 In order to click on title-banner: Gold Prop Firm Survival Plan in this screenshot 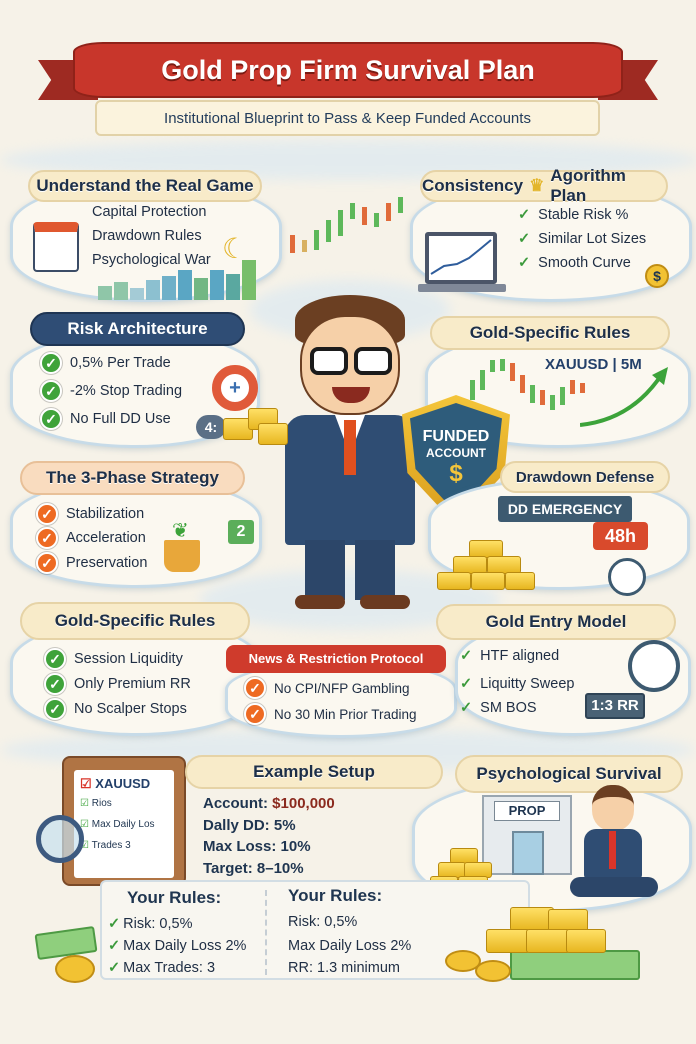, I will do `click(348, 75)`.